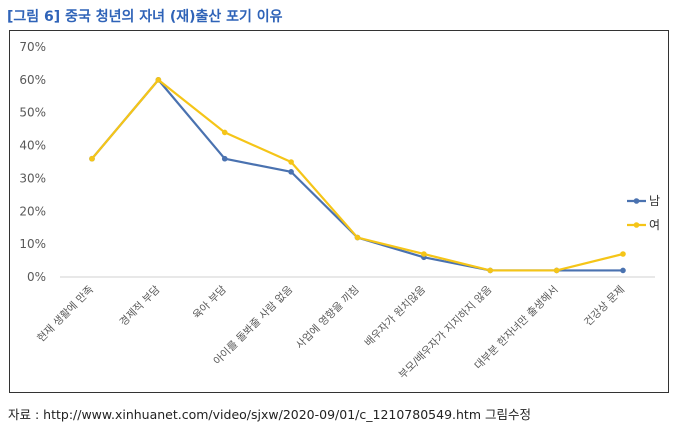 The image size is (680, 427). I want to click on y-tick-label: 10%, so click(32, 244).